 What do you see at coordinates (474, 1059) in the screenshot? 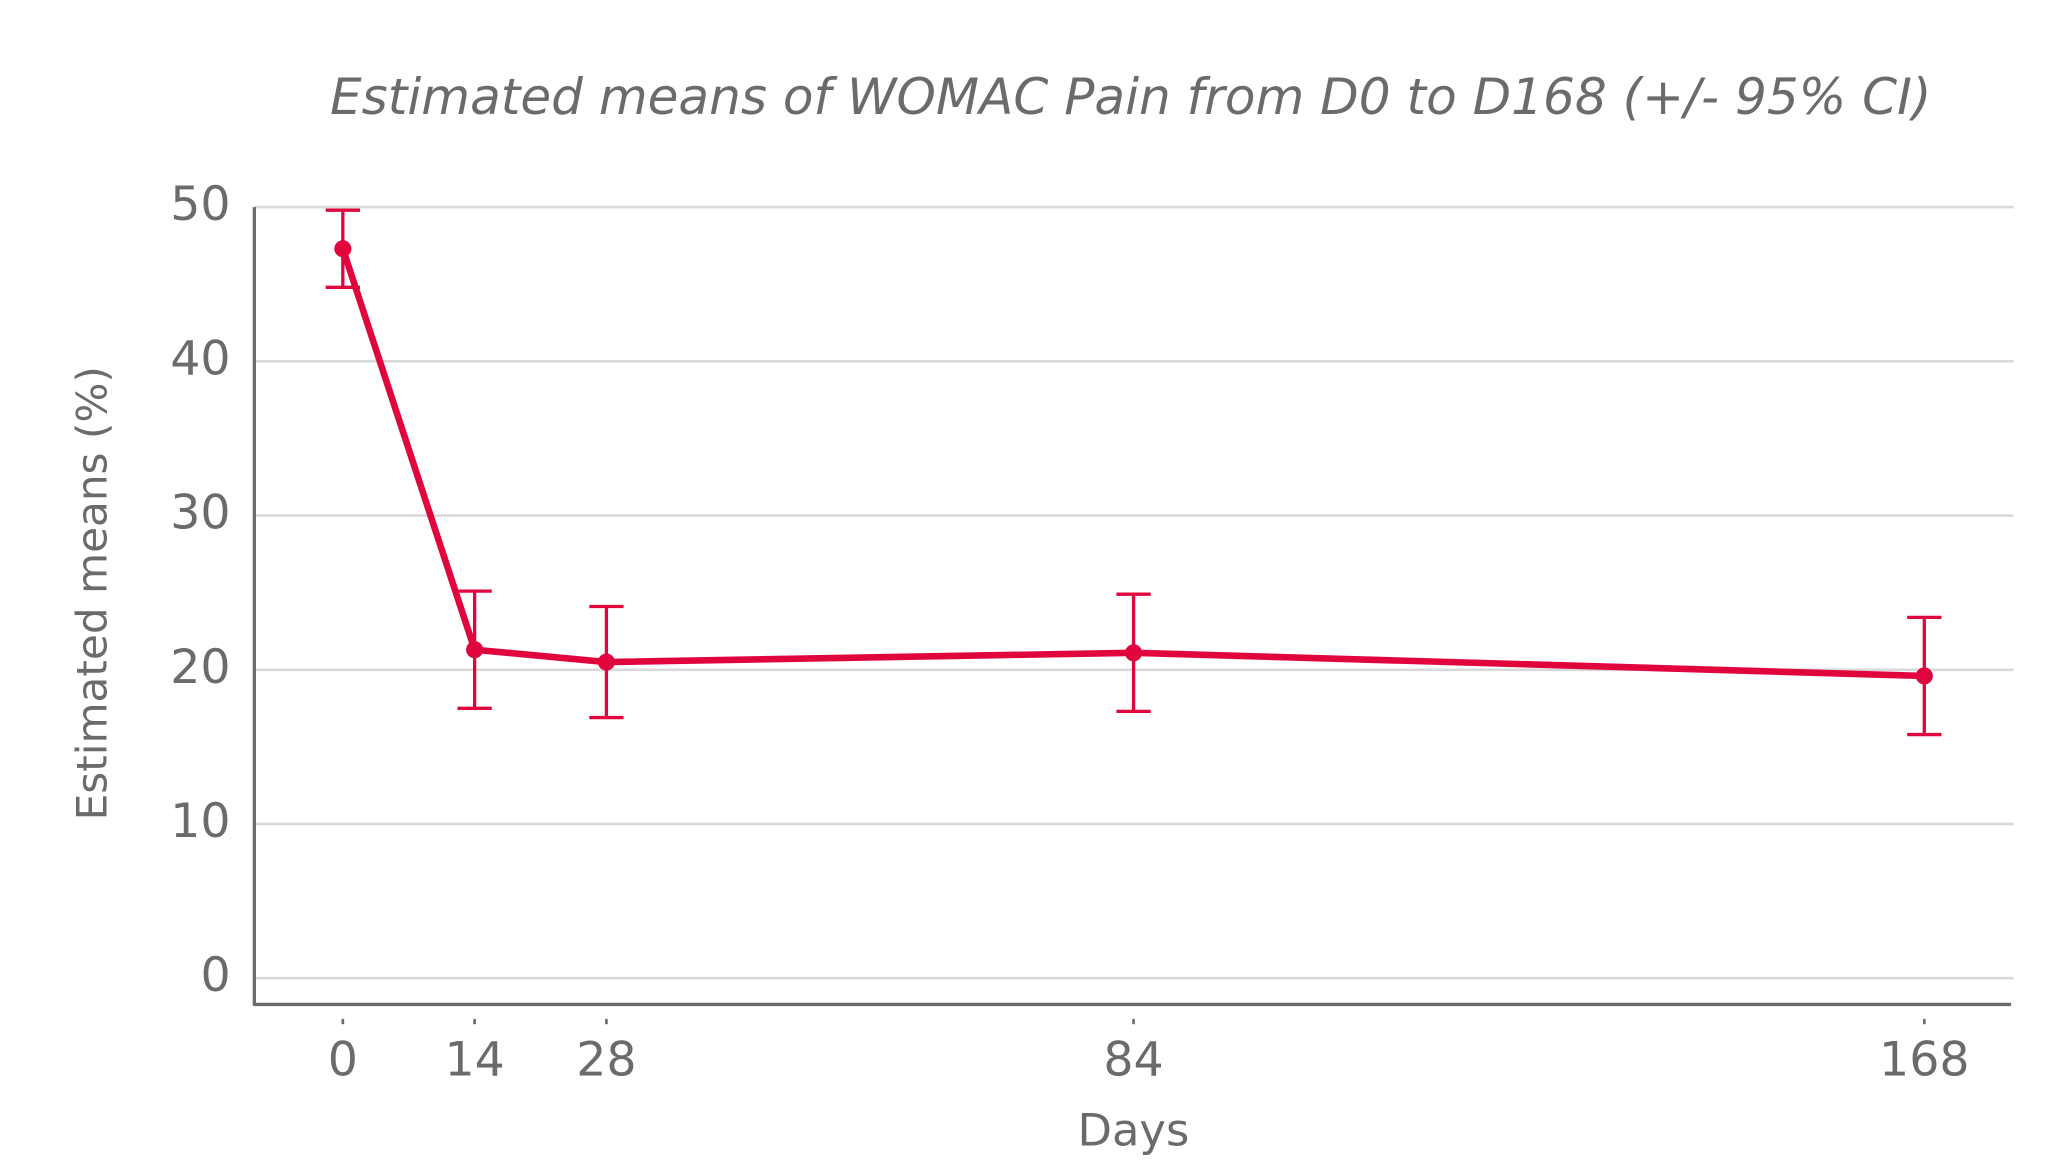
I see `x-tick-label: 14` at bounding box center [474, 1059].